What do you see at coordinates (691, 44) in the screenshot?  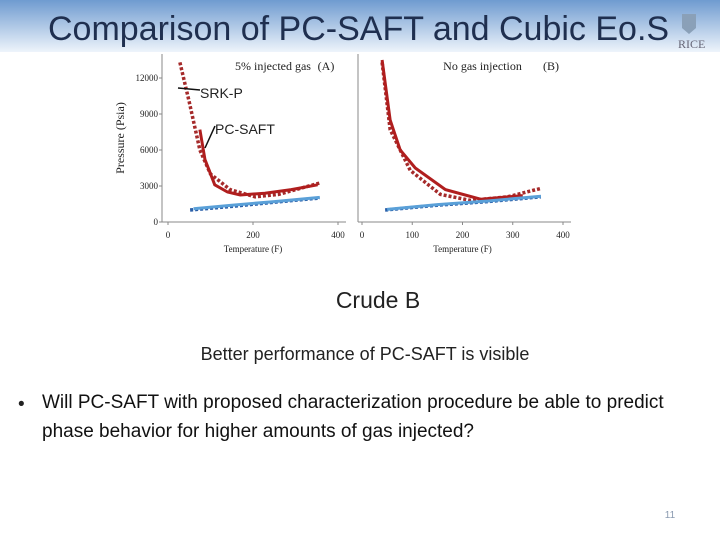 I see `logo: RICE` at bounding box center [691, 44].